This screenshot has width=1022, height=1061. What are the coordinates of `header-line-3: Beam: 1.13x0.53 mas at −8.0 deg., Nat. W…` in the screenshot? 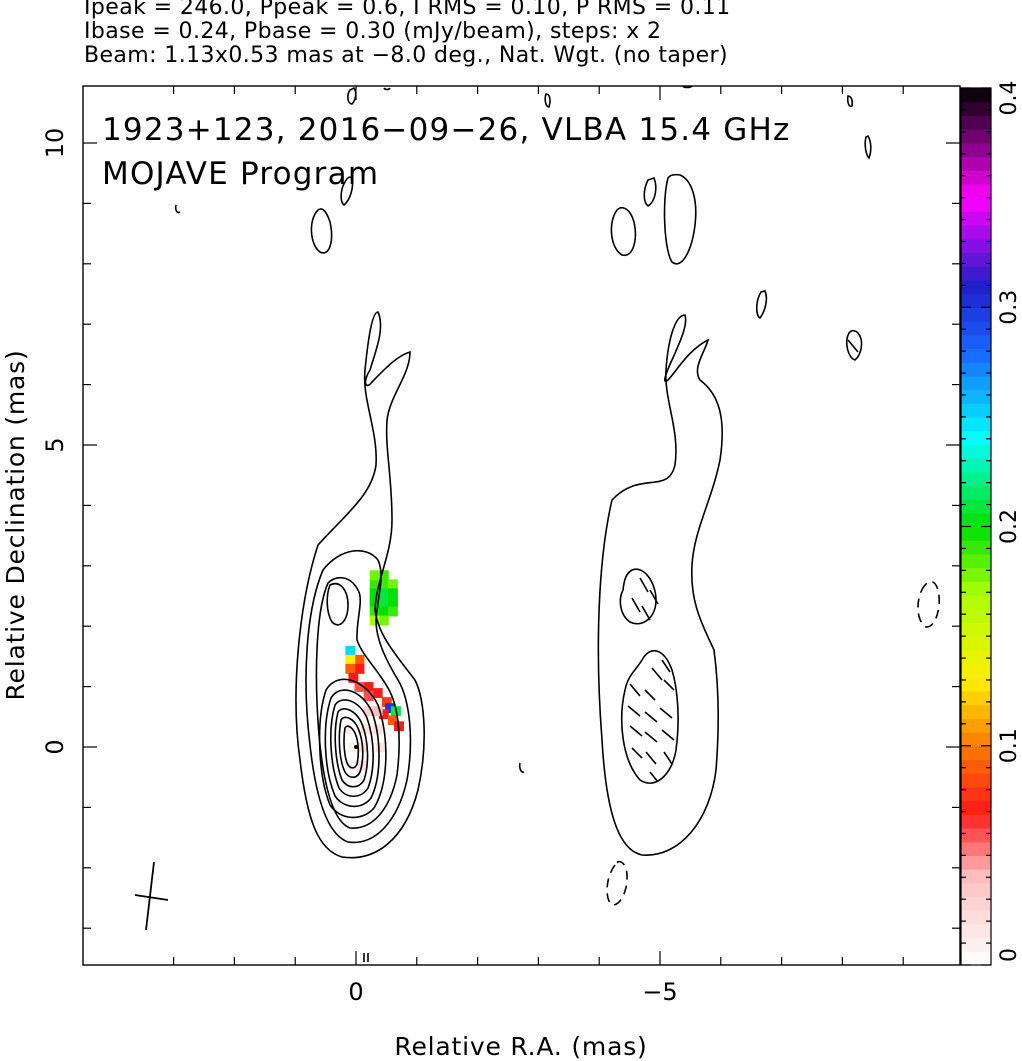 It's located at (406, 55).